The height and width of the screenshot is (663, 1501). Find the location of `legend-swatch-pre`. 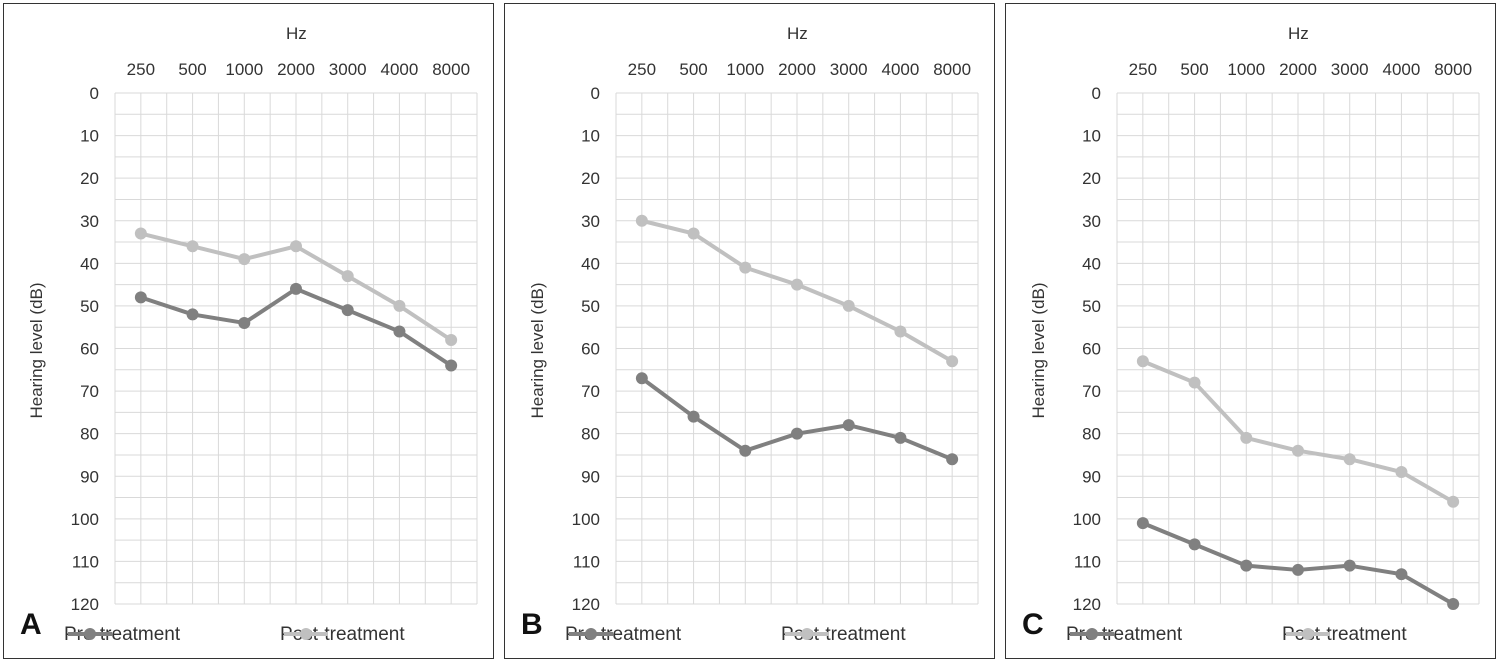

legend-swatch-pre is located at coordinates (591, 634).